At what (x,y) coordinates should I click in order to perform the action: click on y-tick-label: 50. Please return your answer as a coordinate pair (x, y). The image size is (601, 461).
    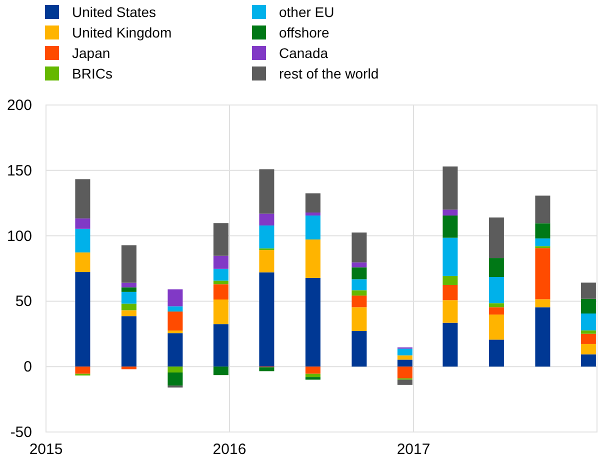
    Looking at the image, I should click on (23, 301).